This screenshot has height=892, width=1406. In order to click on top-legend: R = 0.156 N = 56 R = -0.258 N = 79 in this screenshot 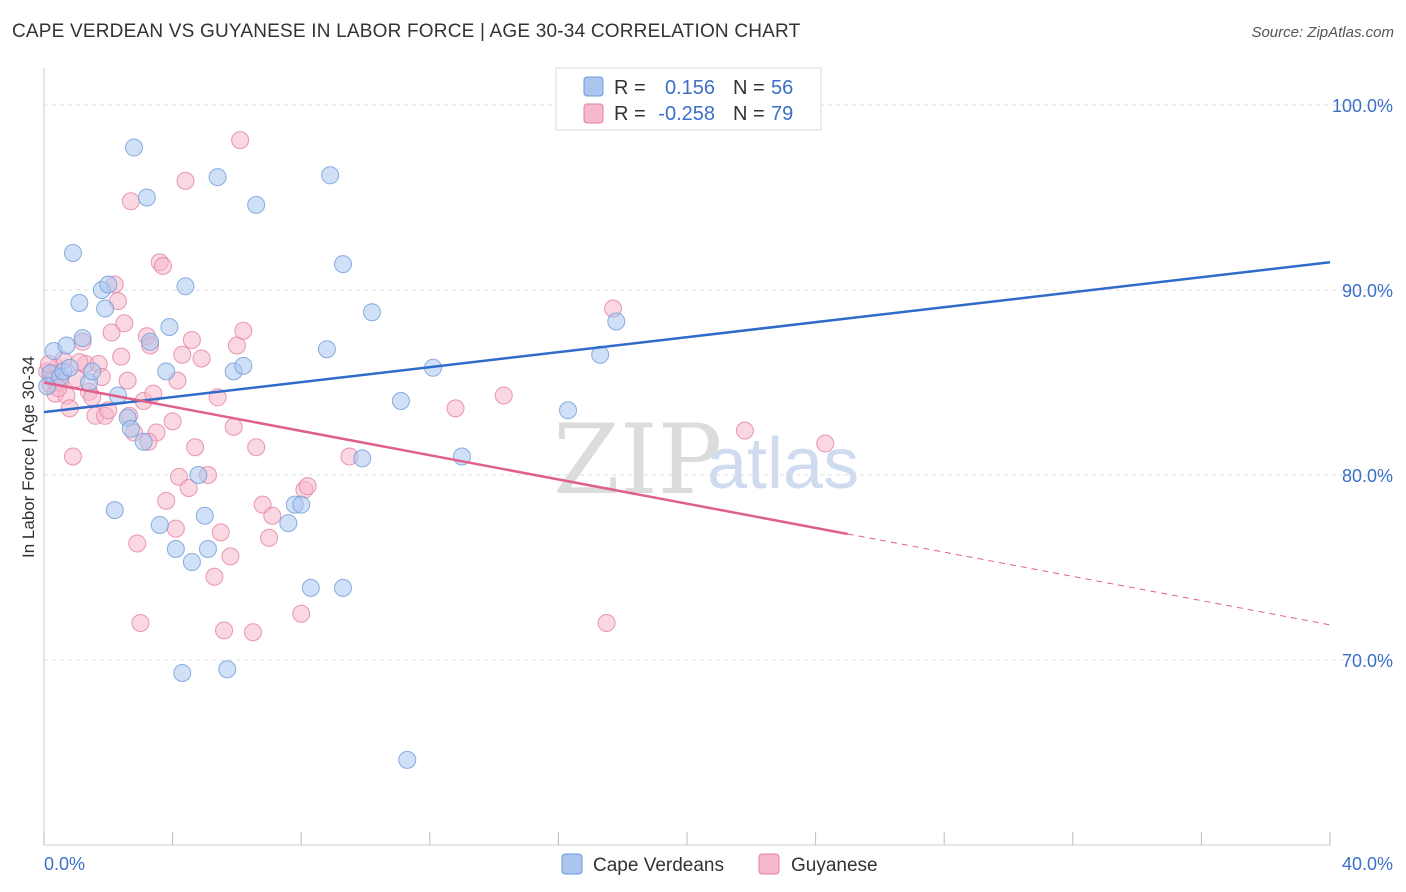, I will do `click(688, 99)`.